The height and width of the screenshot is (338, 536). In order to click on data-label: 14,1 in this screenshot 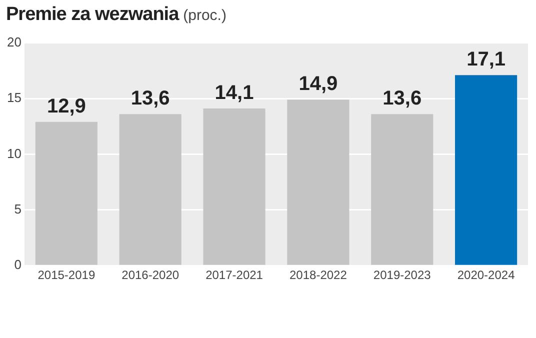, I will do `click(234, 93)`.